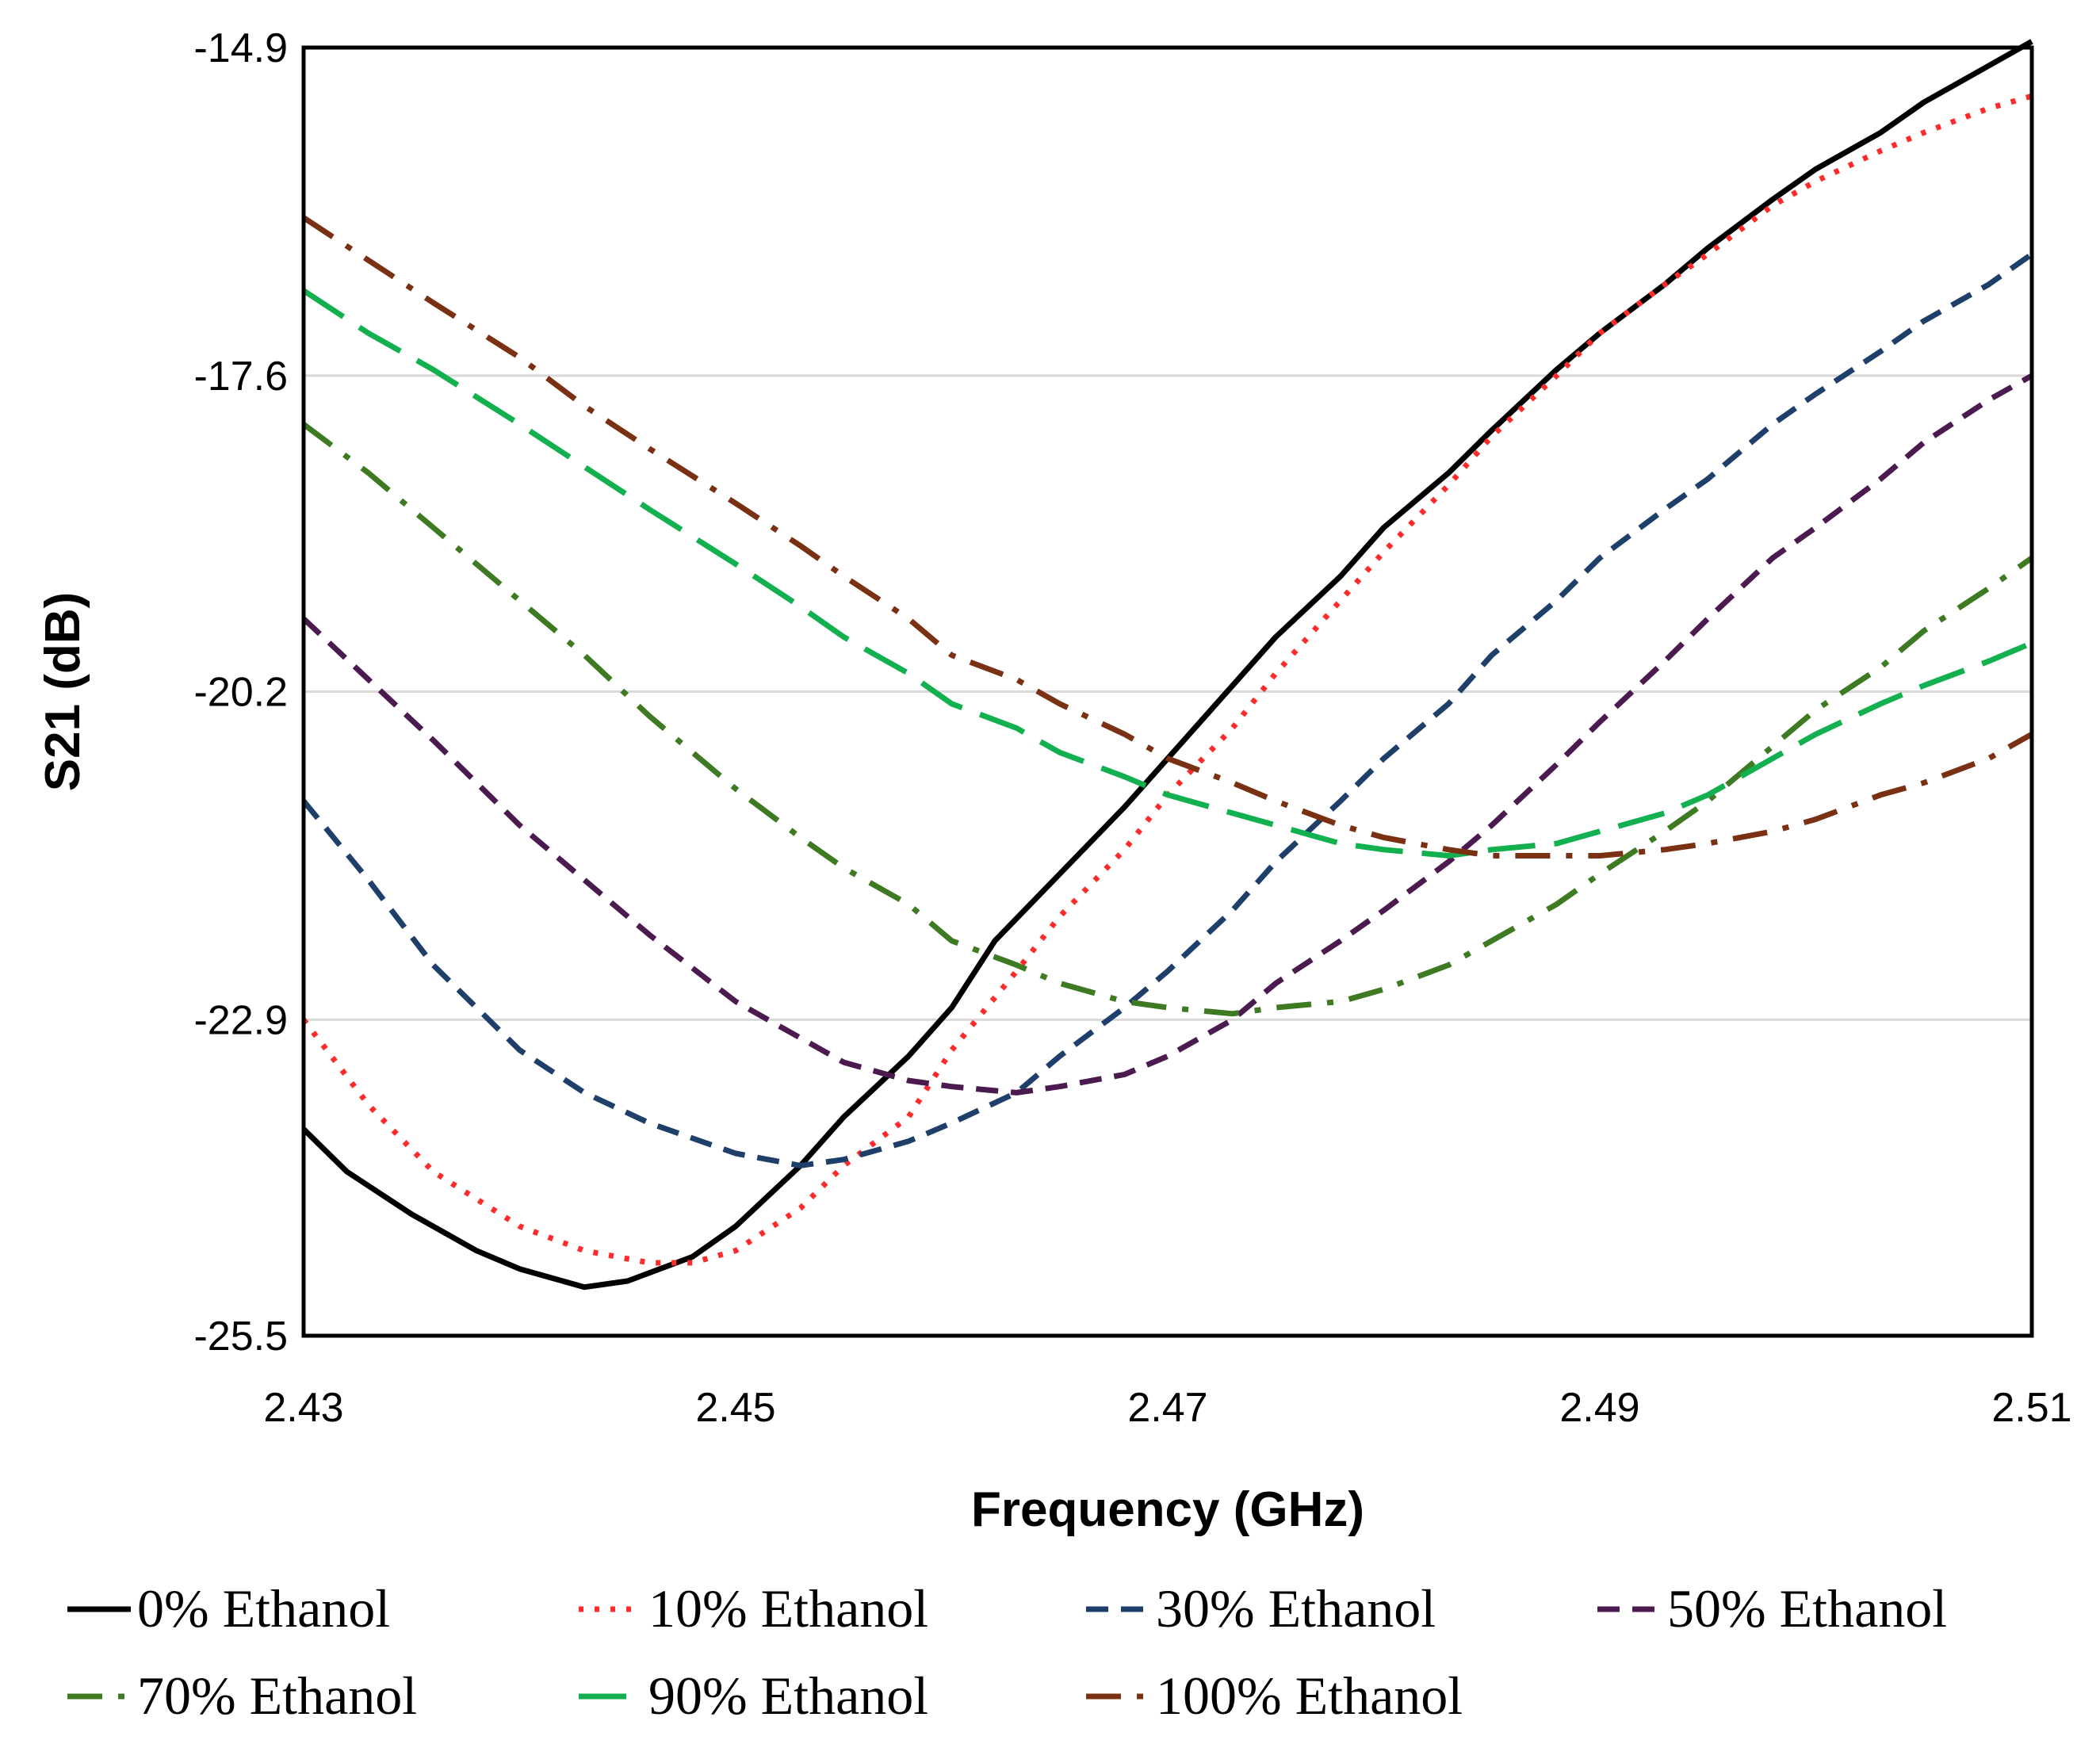 The image size is (2100, 1740). What do you see at coordinates (1167, 1509) in the screenshot?
I see `x-axis-title: Frequency (GHz)` at bounding box center [1167, 1509].